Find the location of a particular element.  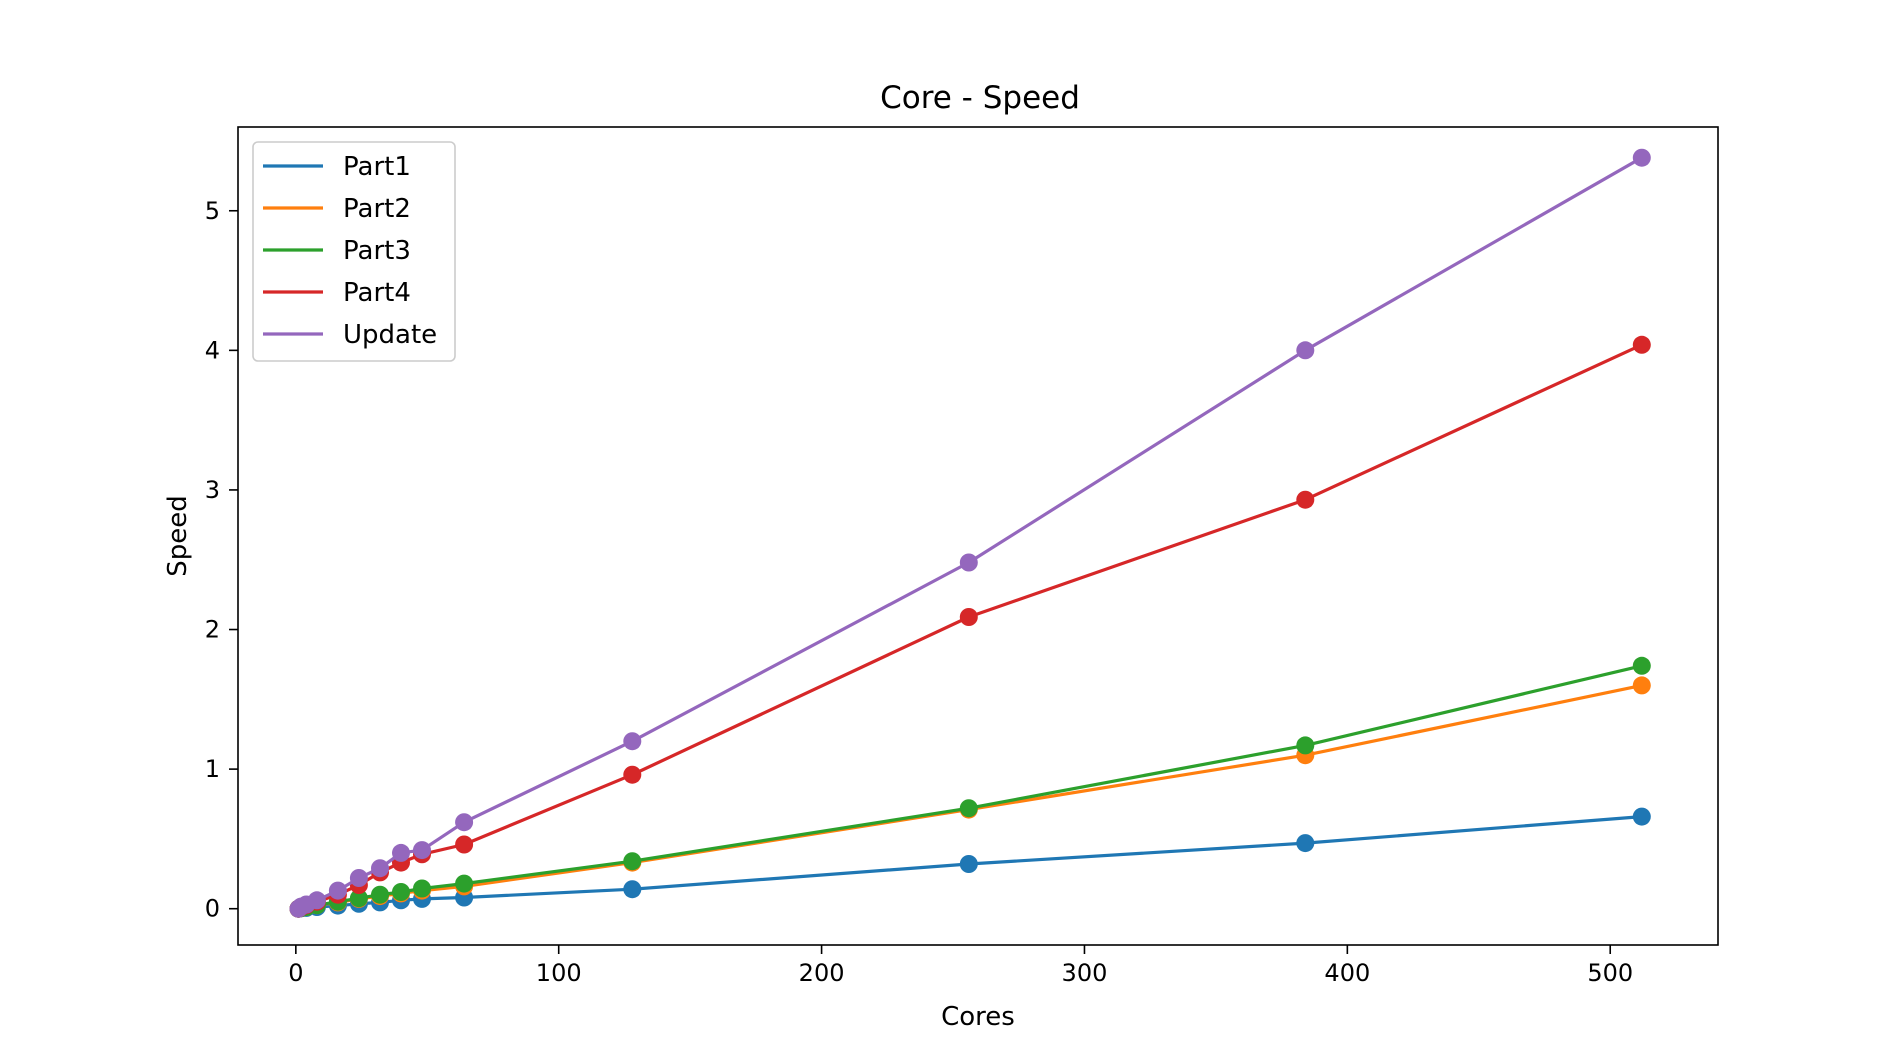

x-tick-label: 500 is located at coordinates (1610, 973).